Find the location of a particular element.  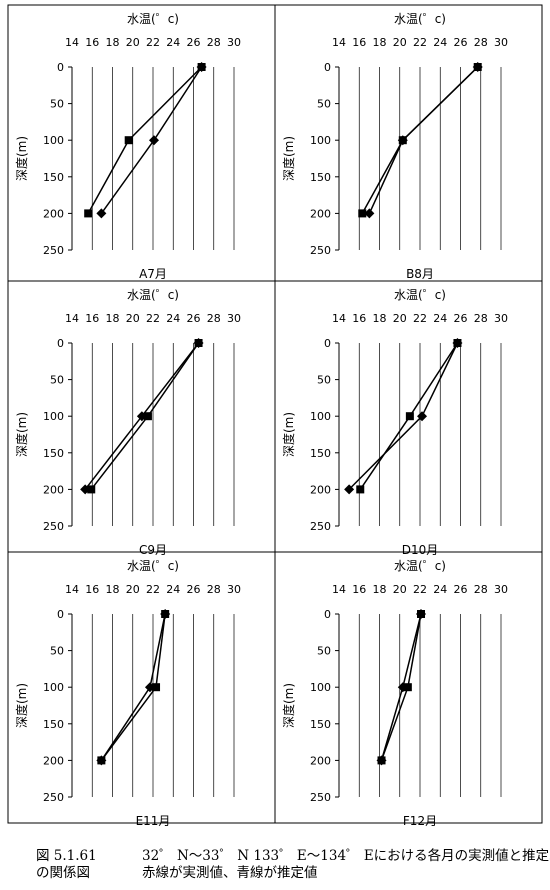

chart-title: F12月 is located at coordinates (420, 821).